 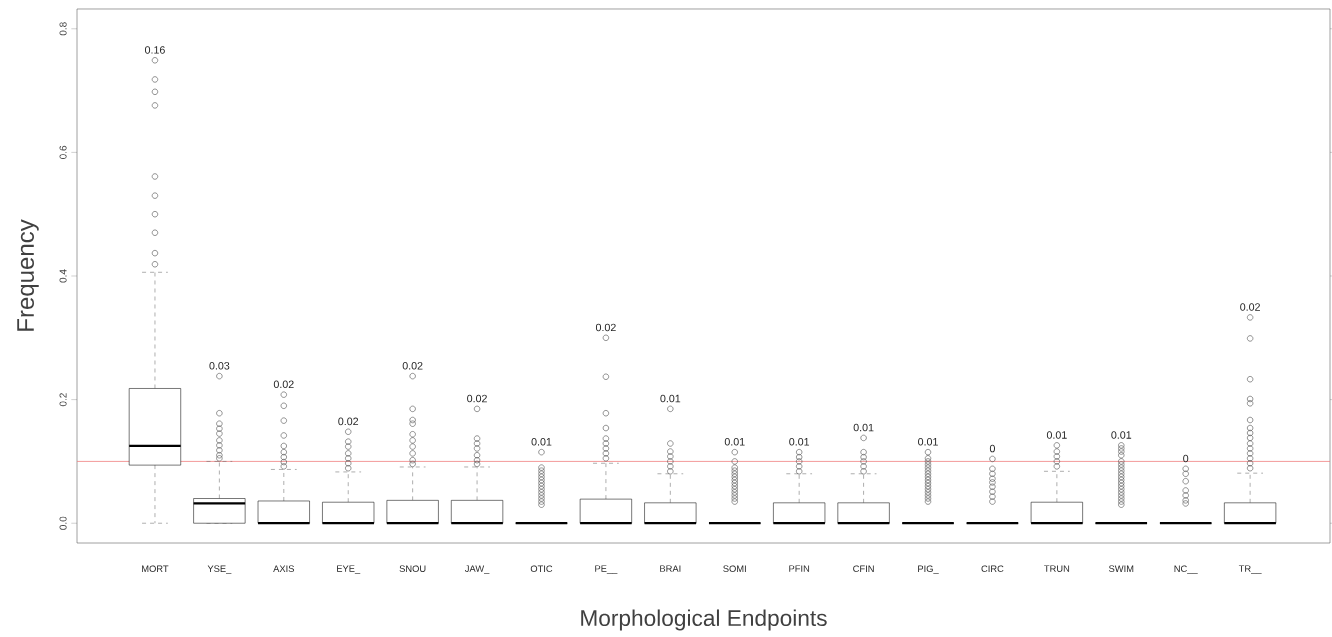 I want to click on x-tick-label: MORT, so click(x=155, y=568).